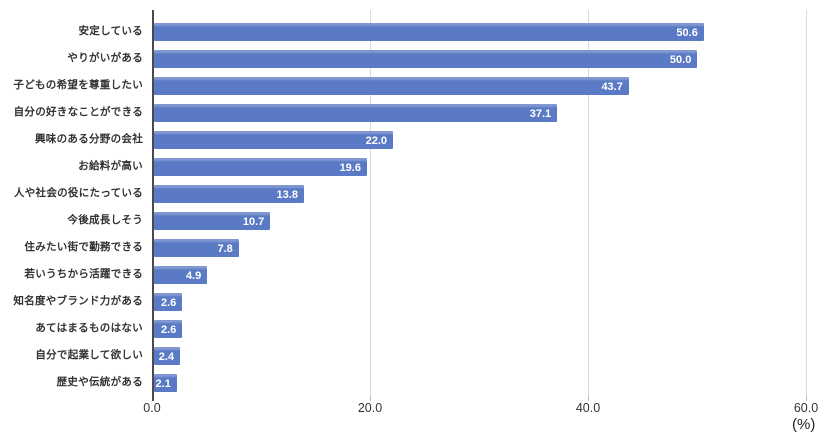 The width and height of the screenshot is (833, 442). Describe the element at coordinates (110, 31) in the screenshot. I see `category-label: 安定している` at that location.